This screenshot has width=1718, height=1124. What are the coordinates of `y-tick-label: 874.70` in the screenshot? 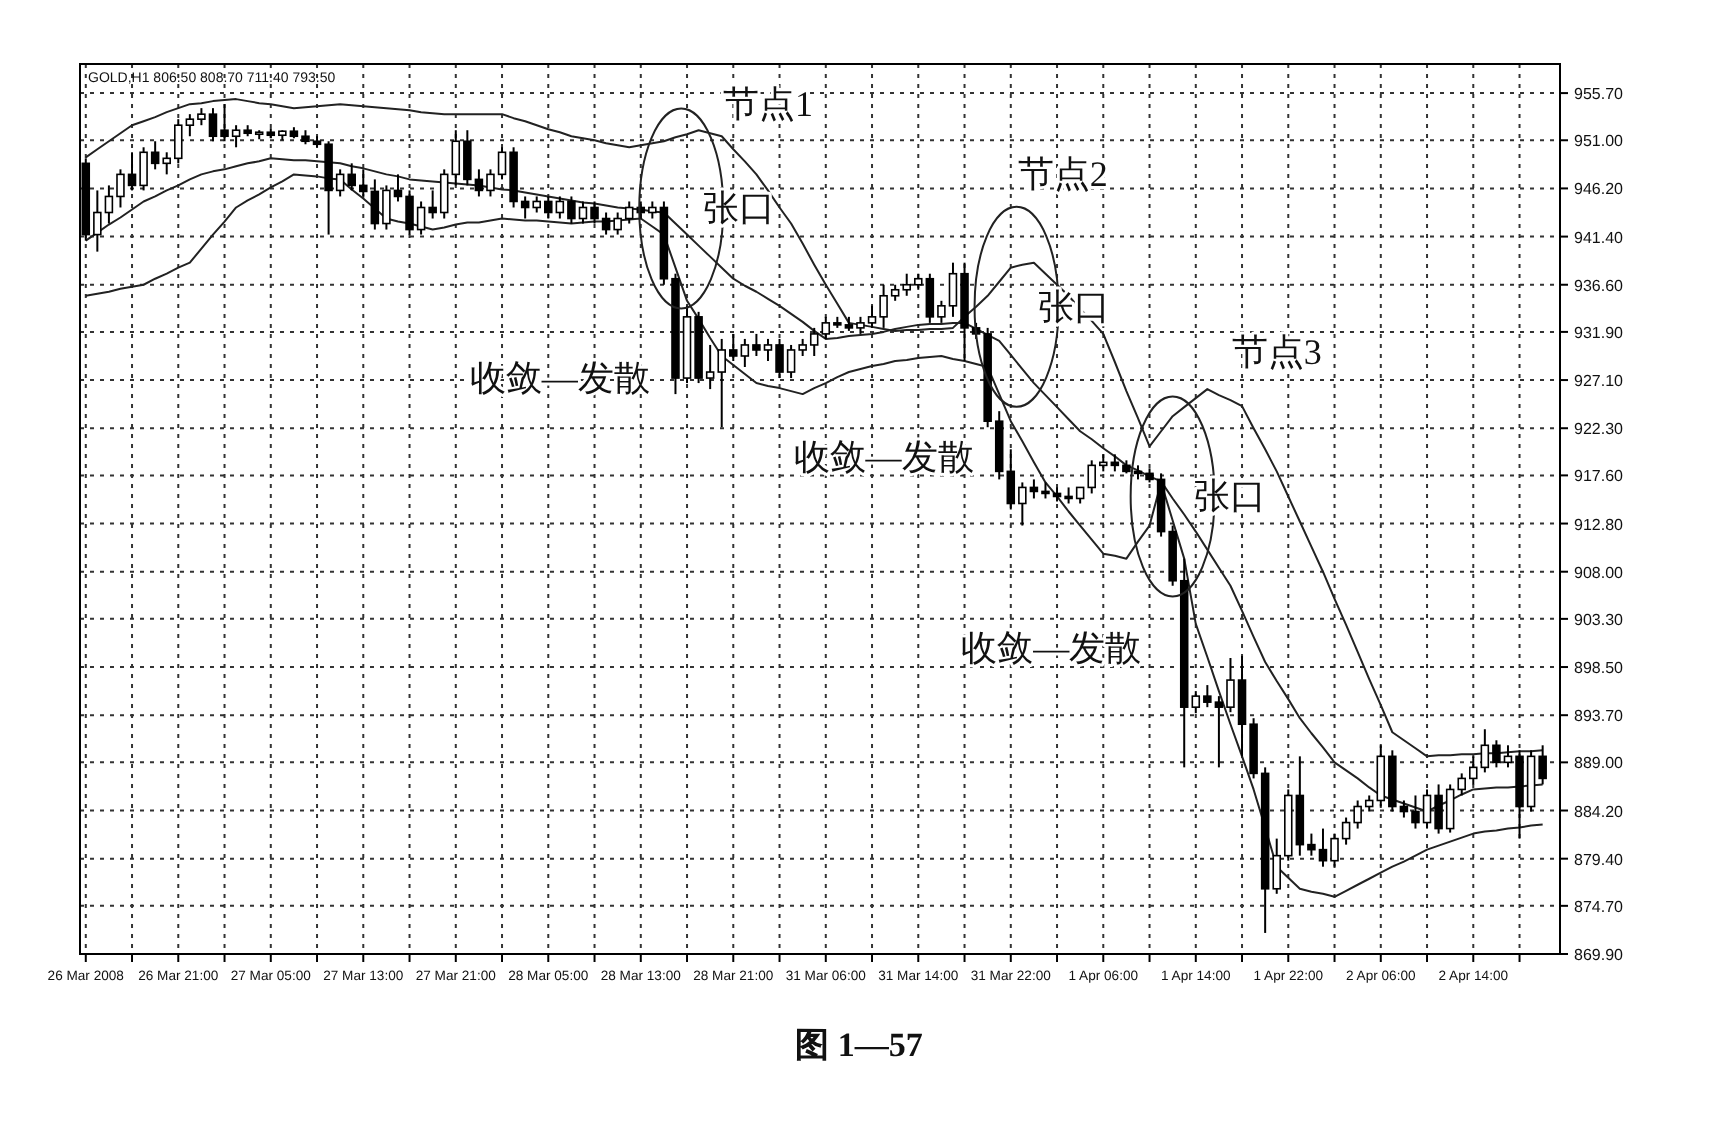 It's located at (1599, 906).